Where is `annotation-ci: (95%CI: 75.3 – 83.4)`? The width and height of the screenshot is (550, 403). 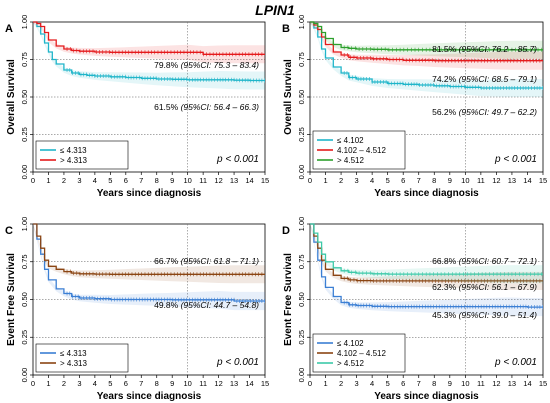 annotation-ci: (95%CI: 75.3 – 83.4) is located at coordinates (220, 65).